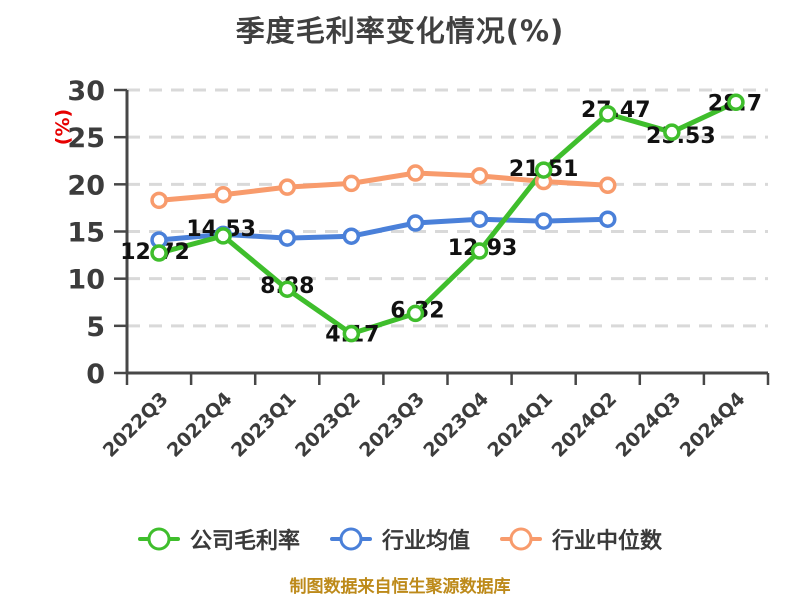 The width and height of the screenshot is (800, 600). What do you see at coordinates (244, 541) in the screenshot?
I see `legend-item-label: 公司毛利率` at bounding box center [244, 541].